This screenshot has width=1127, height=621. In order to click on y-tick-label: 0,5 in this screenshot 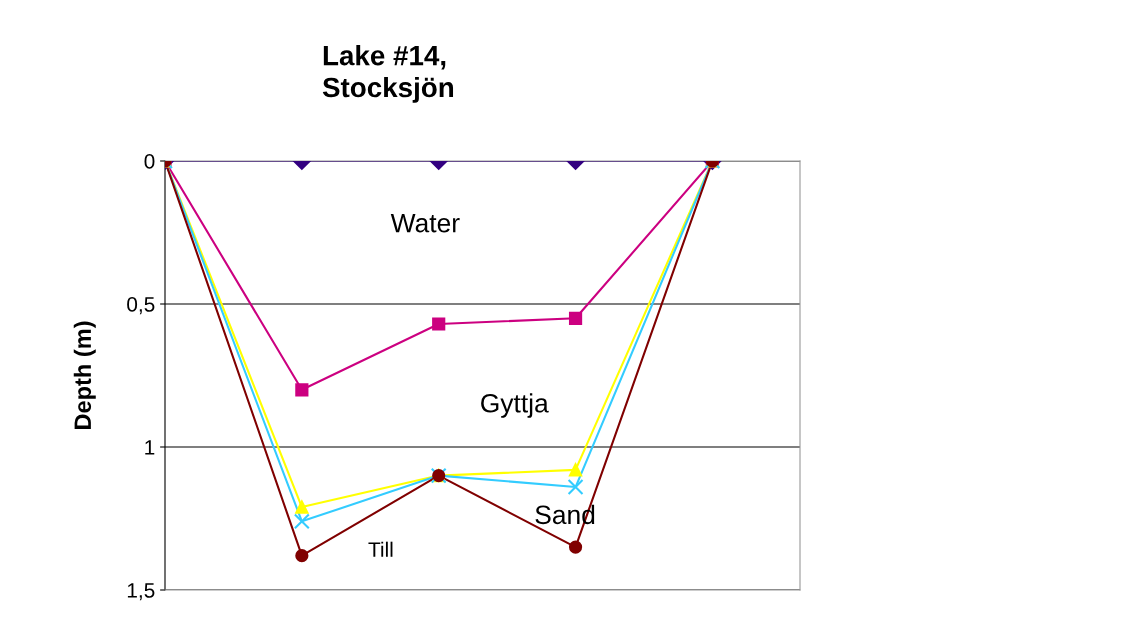, I will do `click(141, 306)`.